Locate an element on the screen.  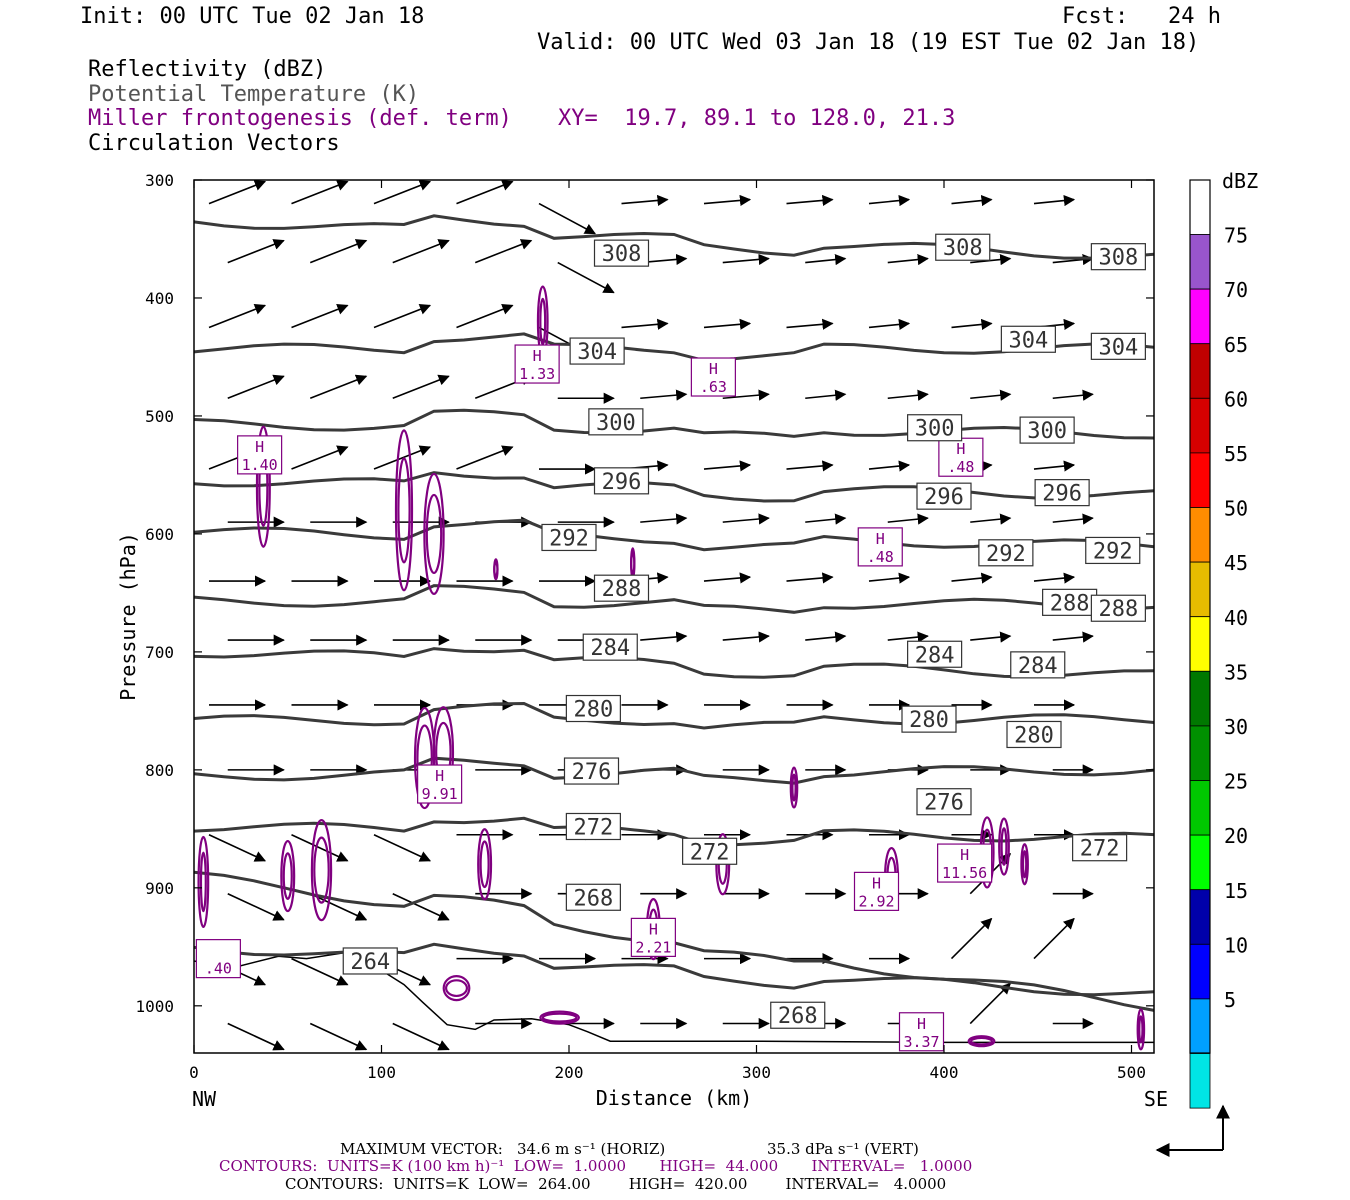
legend-reflectivity: Reflectivity (dBZ) is located at coordinates (207, 69).